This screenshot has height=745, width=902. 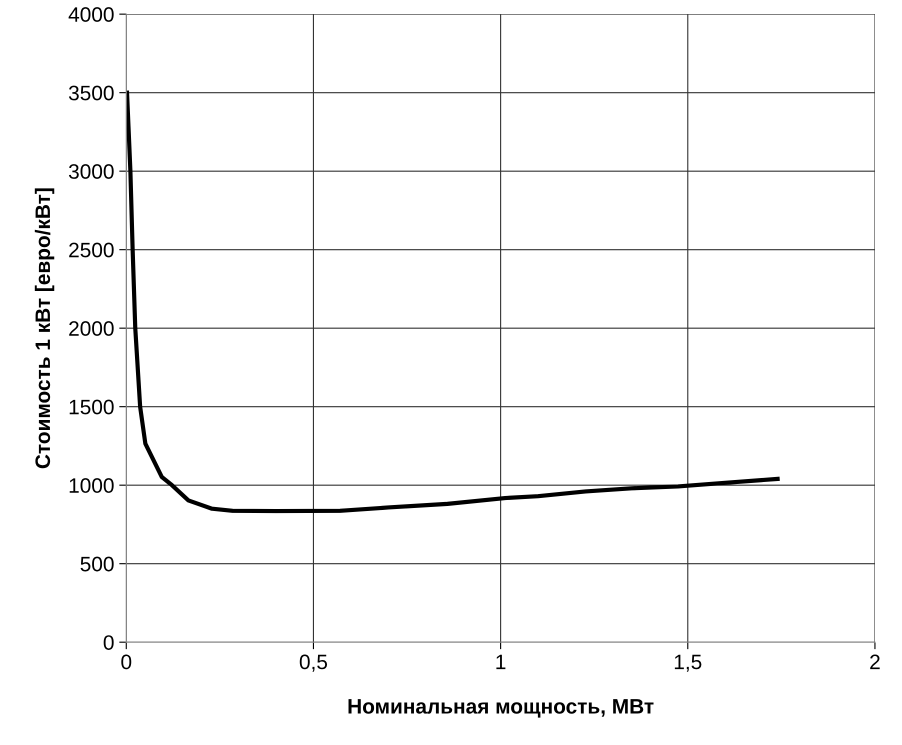 I want to click on y-tick-label: 3500, so click(x=91, y=93).